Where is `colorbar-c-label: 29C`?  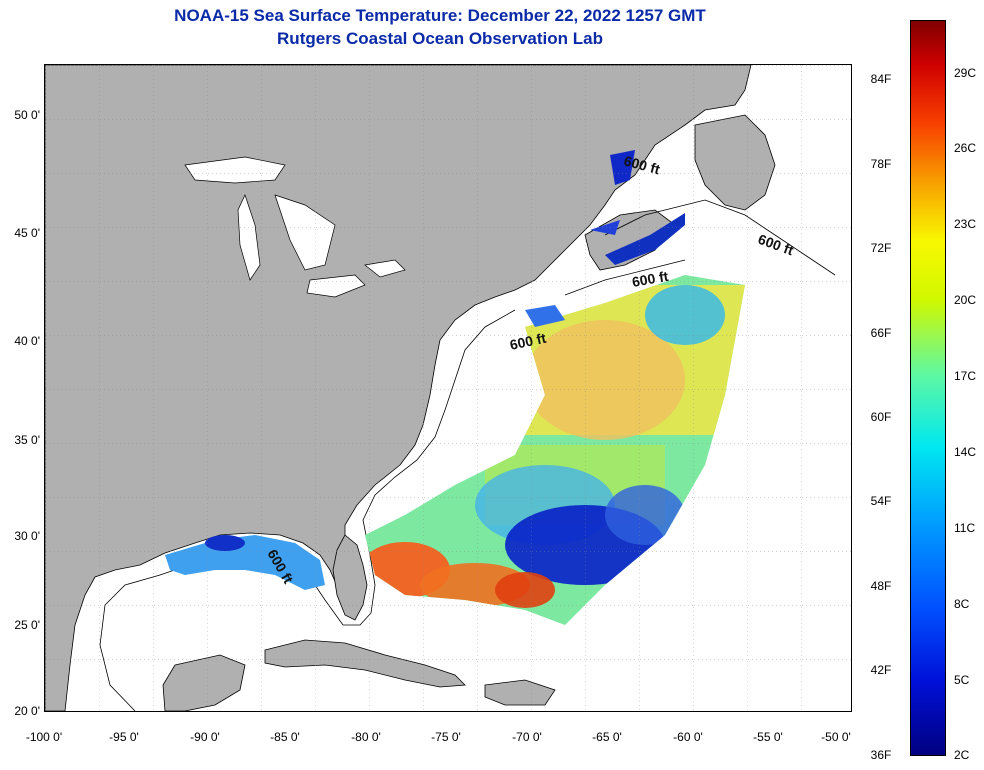 colorbar-c-label: 29C is located at coordinates (965, 73).